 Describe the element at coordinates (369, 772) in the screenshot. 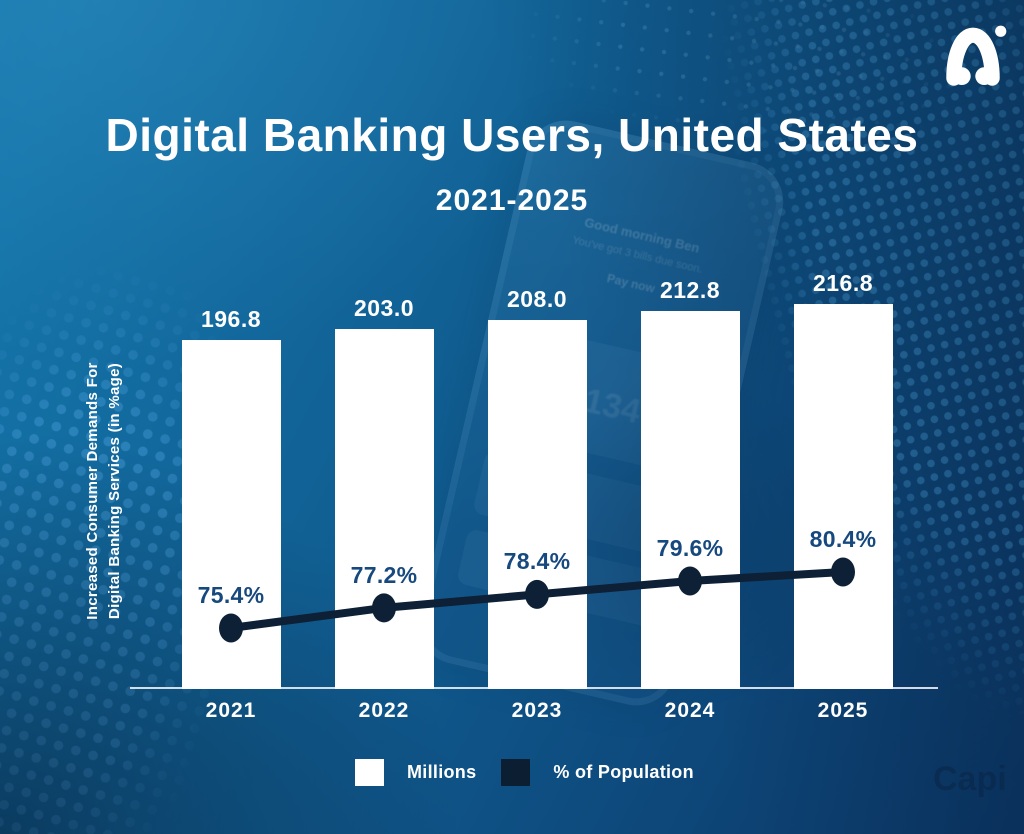

I see `legend-swatch-bar` at that location.